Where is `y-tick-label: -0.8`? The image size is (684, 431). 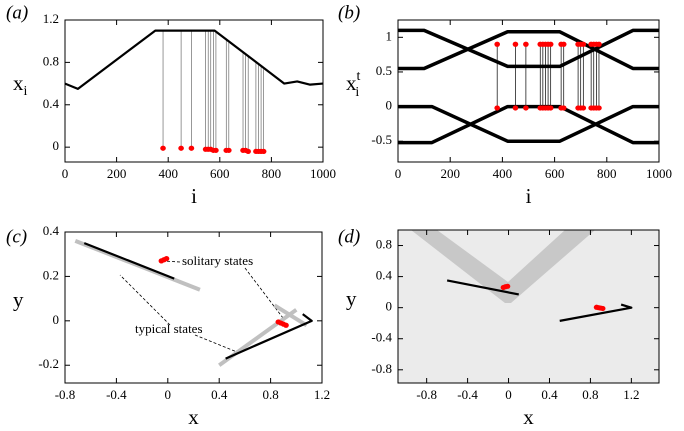
y-tick-label: -0.8 is located at coordinates (381, 368).